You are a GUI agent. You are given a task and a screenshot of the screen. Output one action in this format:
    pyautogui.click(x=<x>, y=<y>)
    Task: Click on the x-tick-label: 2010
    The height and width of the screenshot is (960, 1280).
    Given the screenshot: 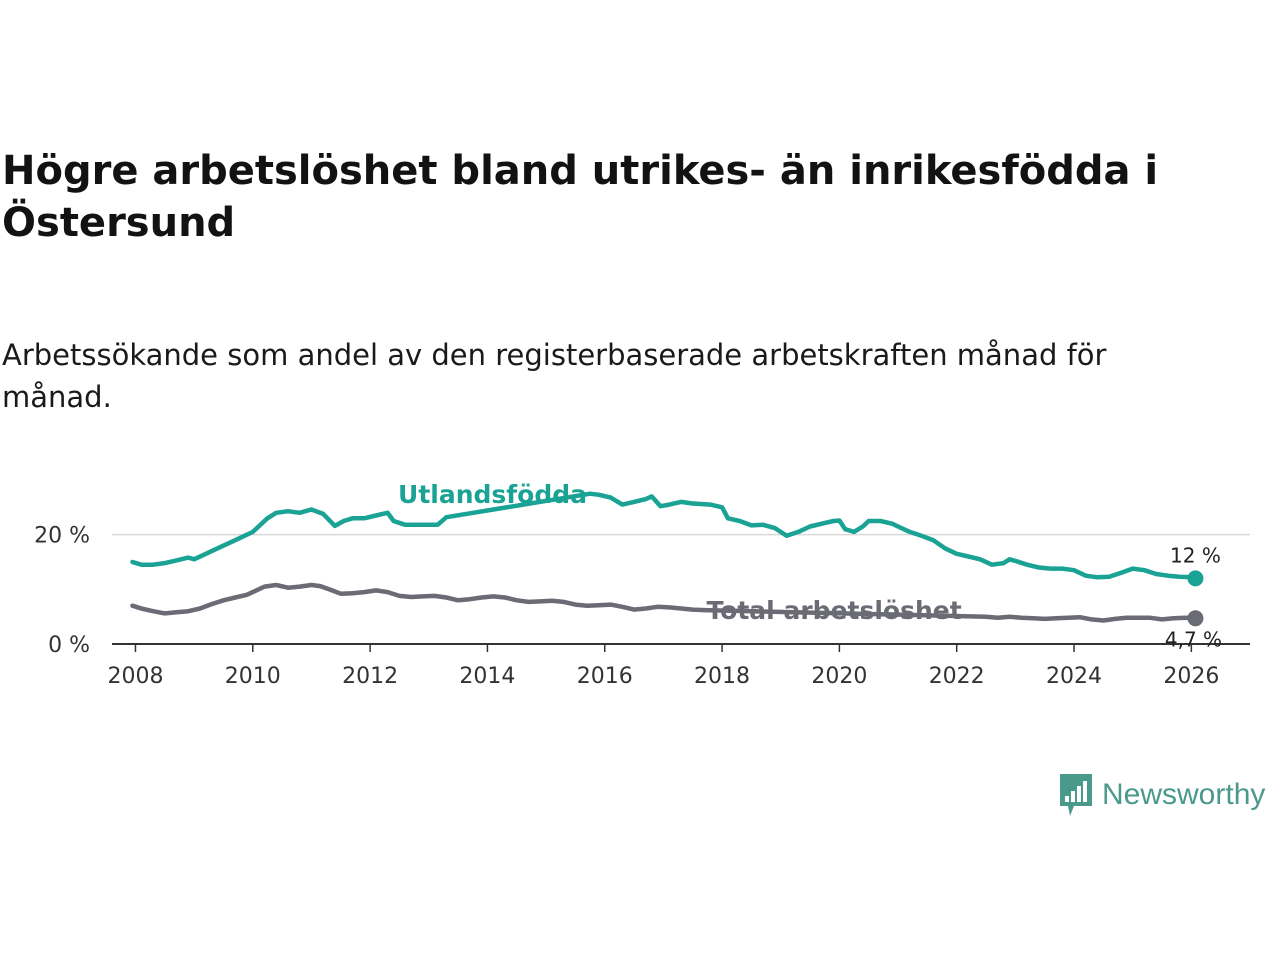 What is the action you would take?
    pyautogui.click(x=253, y=676)
    